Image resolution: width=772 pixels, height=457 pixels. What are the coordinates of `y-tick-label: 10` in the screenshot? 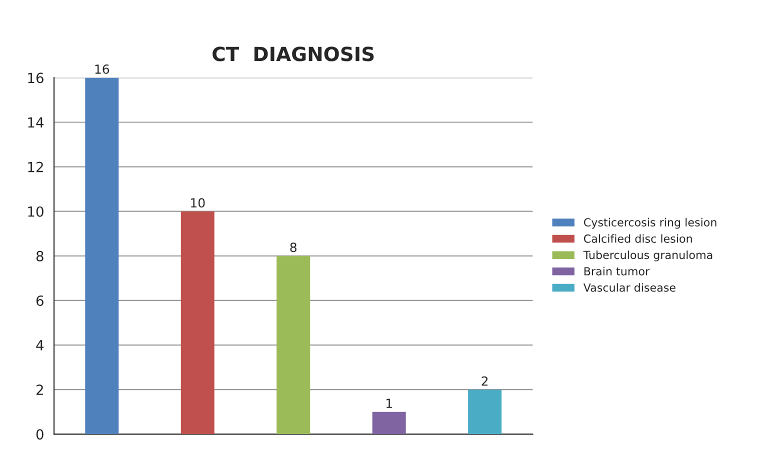 It's located at (36, 211).